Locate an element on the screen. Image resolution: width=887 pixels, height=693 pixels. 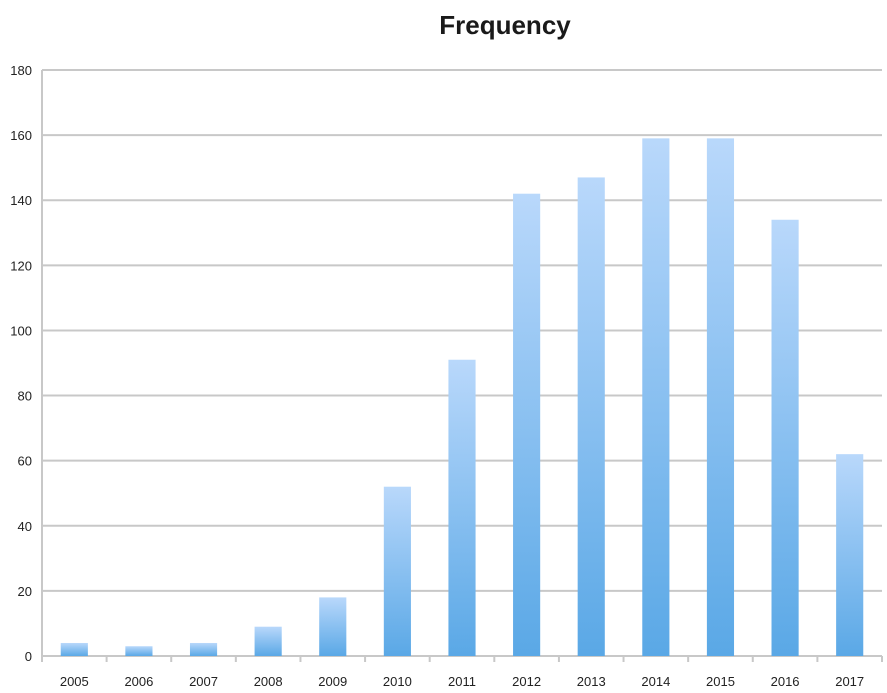
bar-2006 is located at coordinates (139, 651).